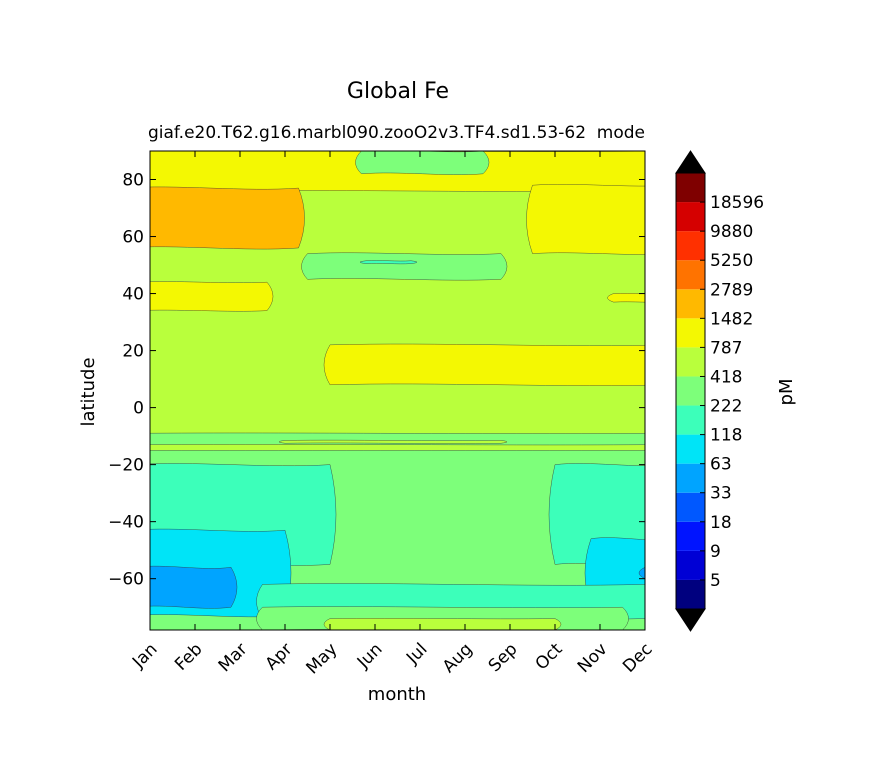 The image size is (875, 783). Describe the element at coordinates (786, 392) in the screenshot. I see `colorbar-label: pM` at that location.